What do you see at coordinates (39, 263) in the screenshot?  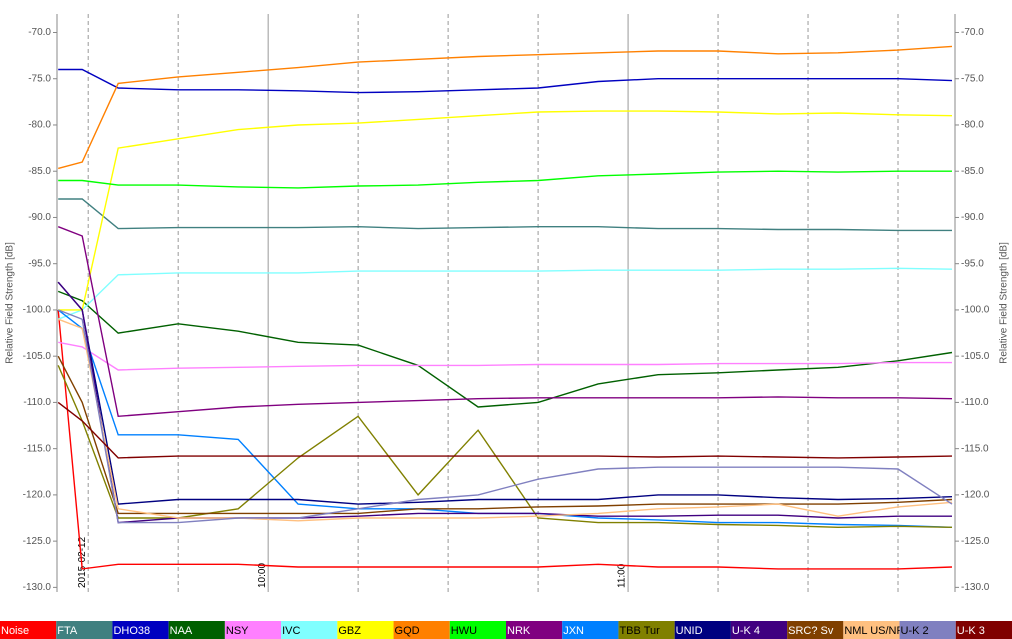 I see `y-tick-label-left: -95.0` at bounding box center [39, 263].